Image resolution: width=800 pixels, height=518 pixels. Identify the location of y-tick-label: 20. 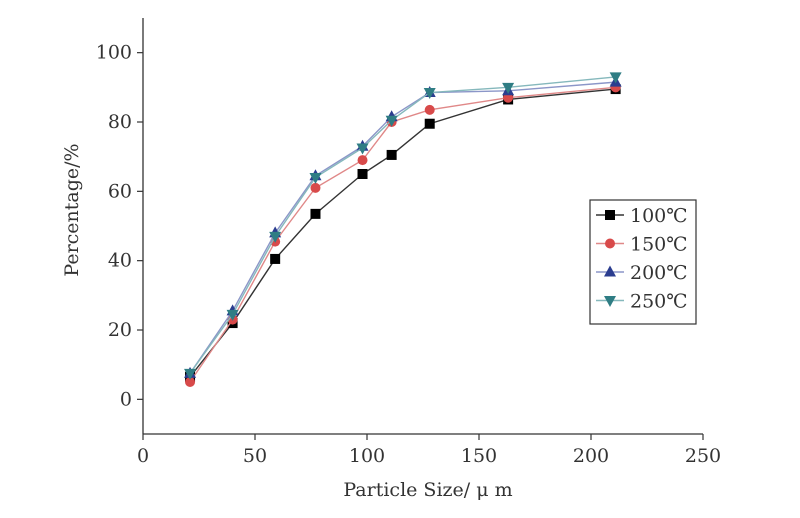
(120, 330).